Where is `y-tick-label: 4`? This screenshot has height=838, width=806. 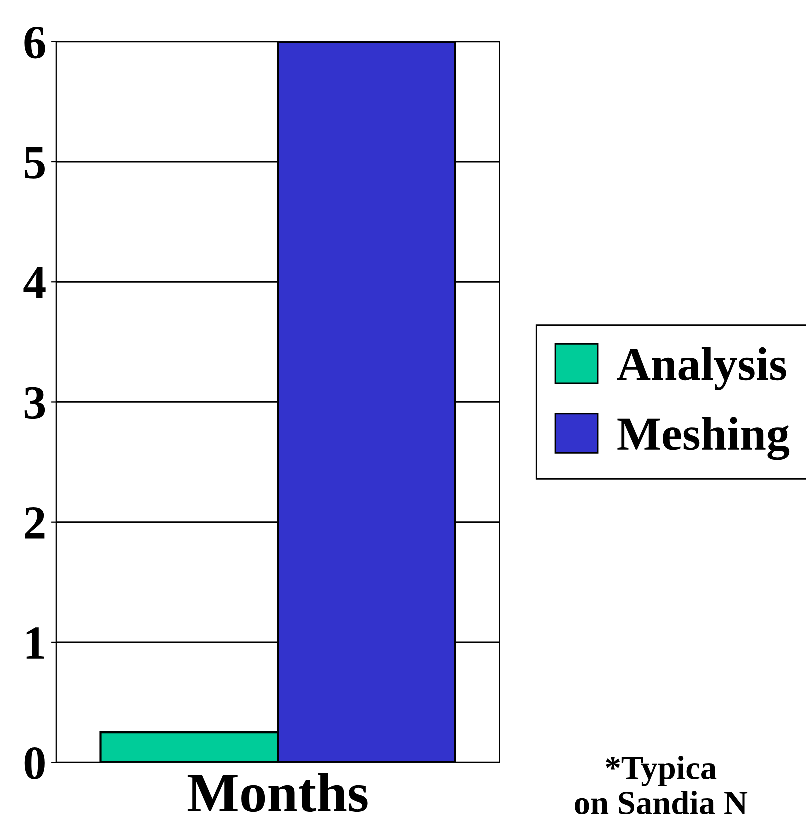 y-tick-label: 4 is located at coordinates (35, 283).